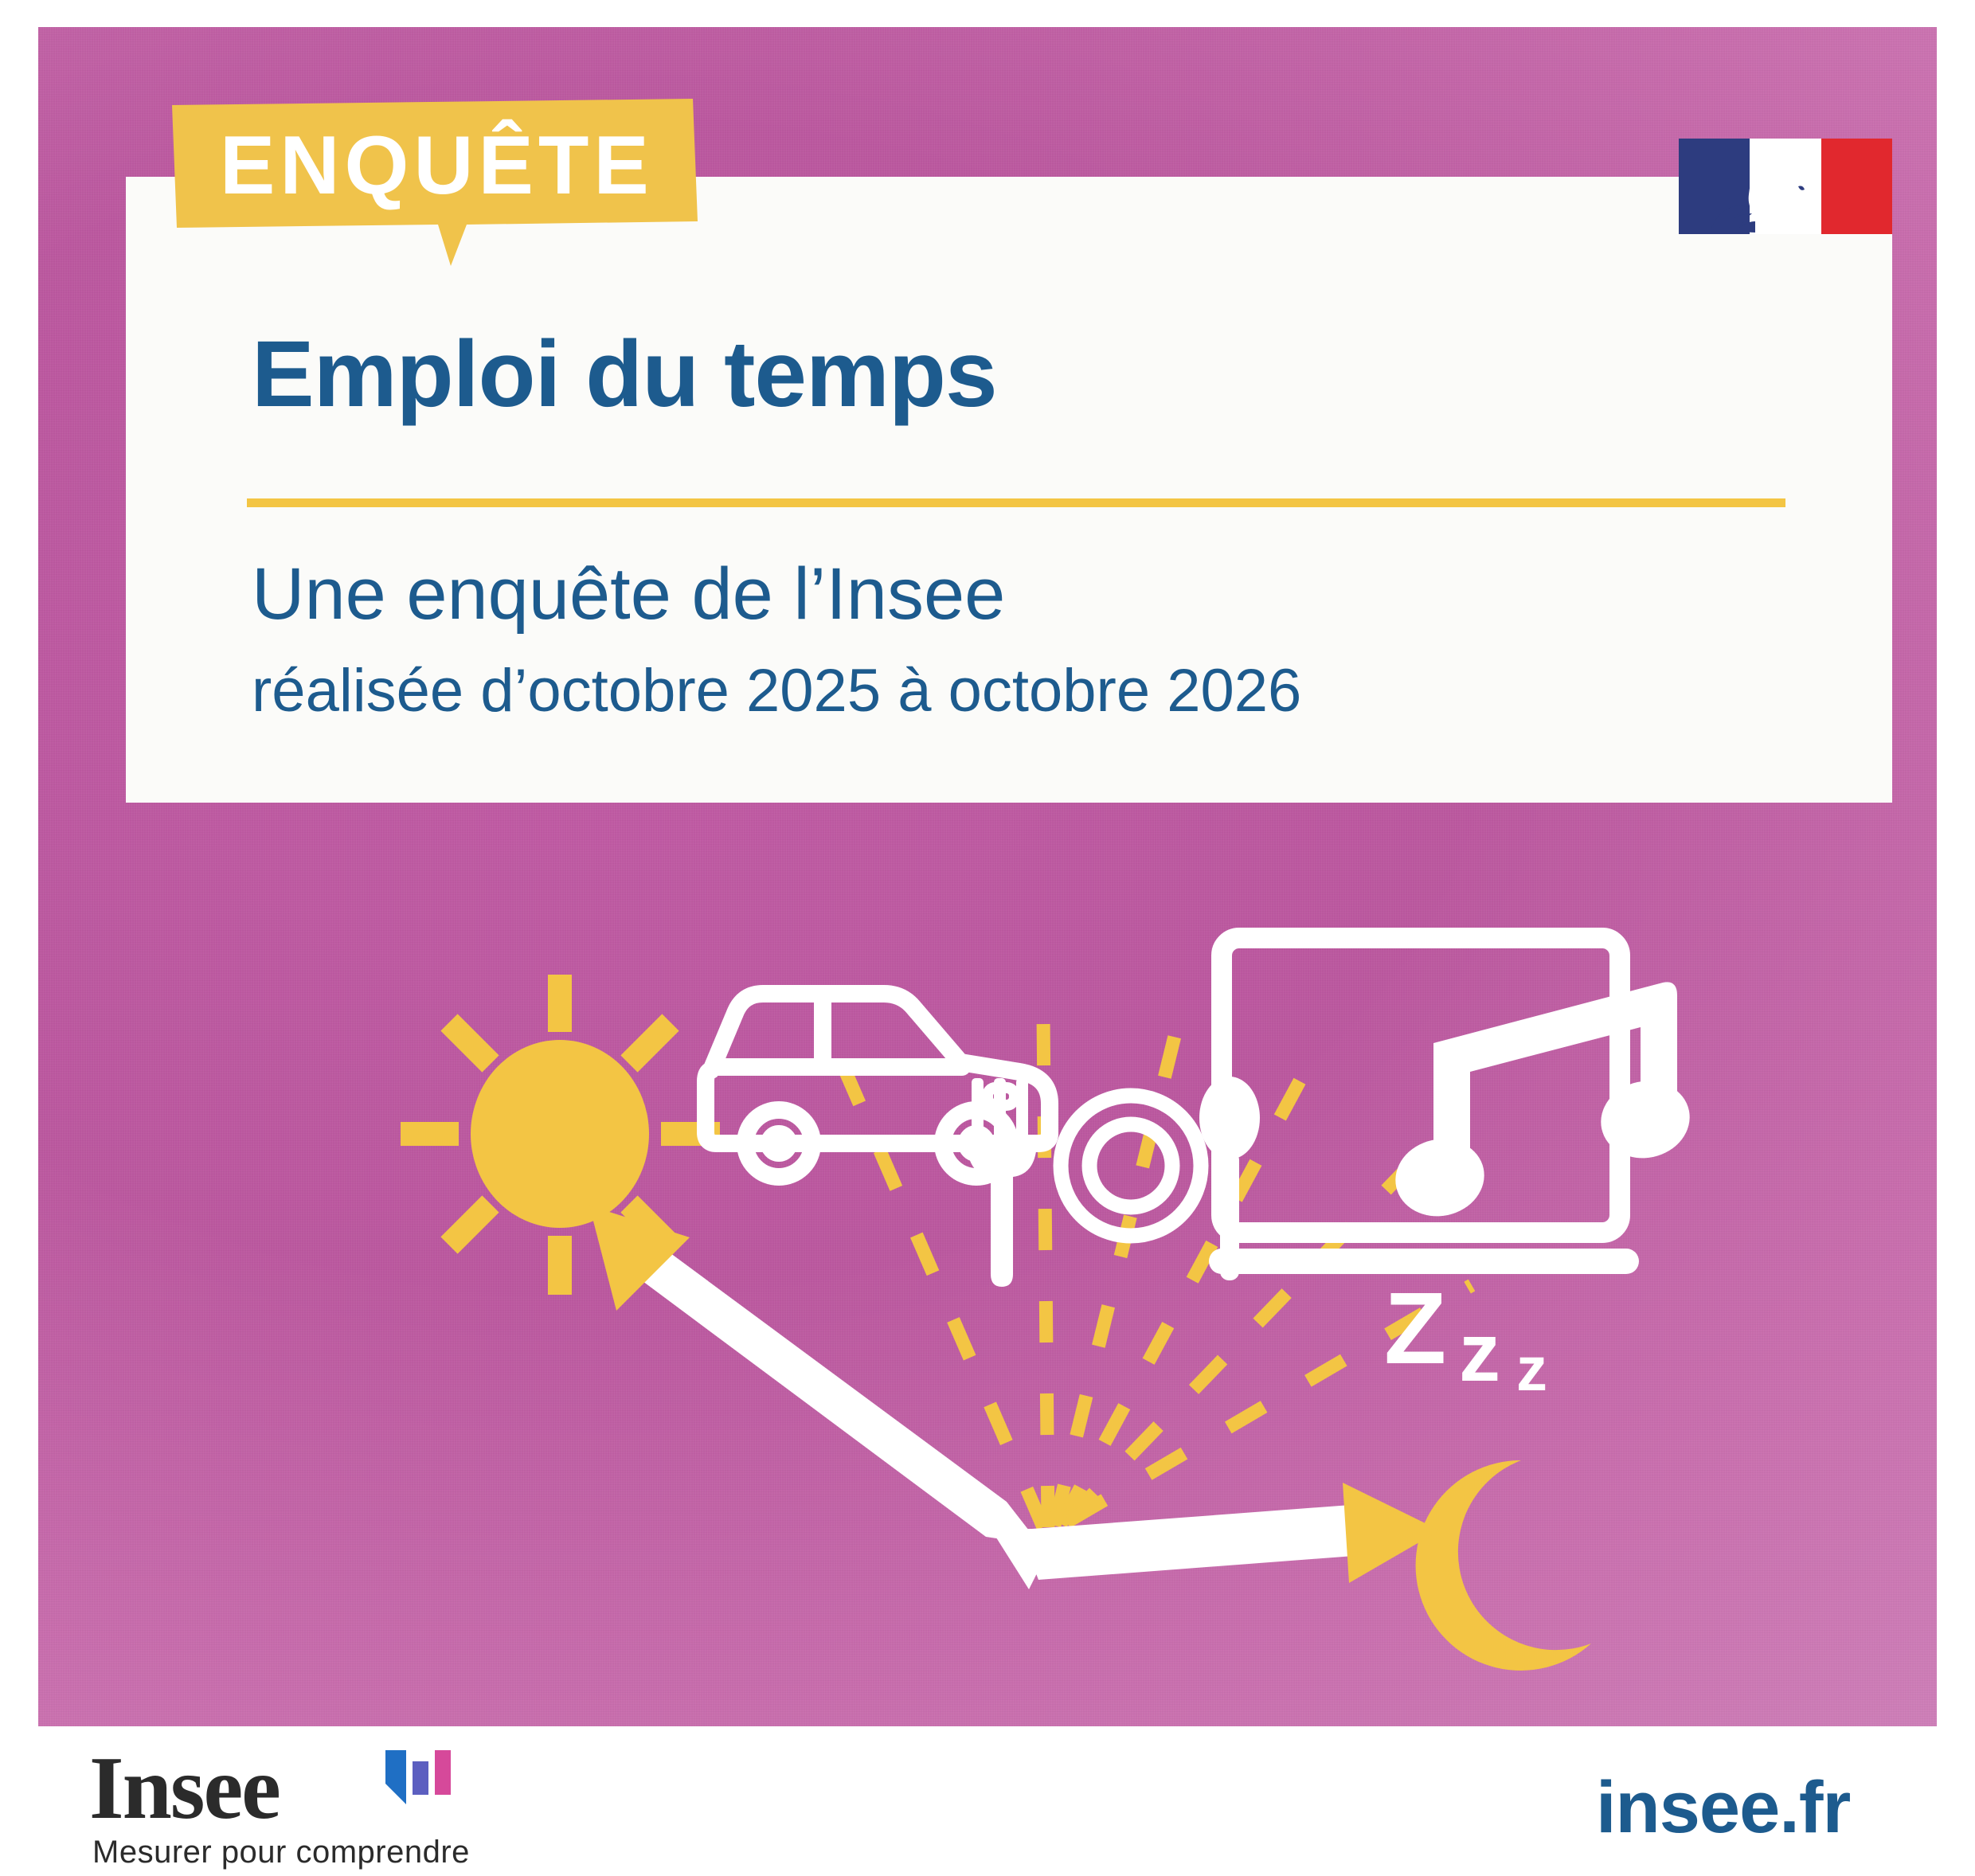 The height and width of the screenshot is (1876, 1975). I want to click on ray-dashes-group, so click(1152, 1272).